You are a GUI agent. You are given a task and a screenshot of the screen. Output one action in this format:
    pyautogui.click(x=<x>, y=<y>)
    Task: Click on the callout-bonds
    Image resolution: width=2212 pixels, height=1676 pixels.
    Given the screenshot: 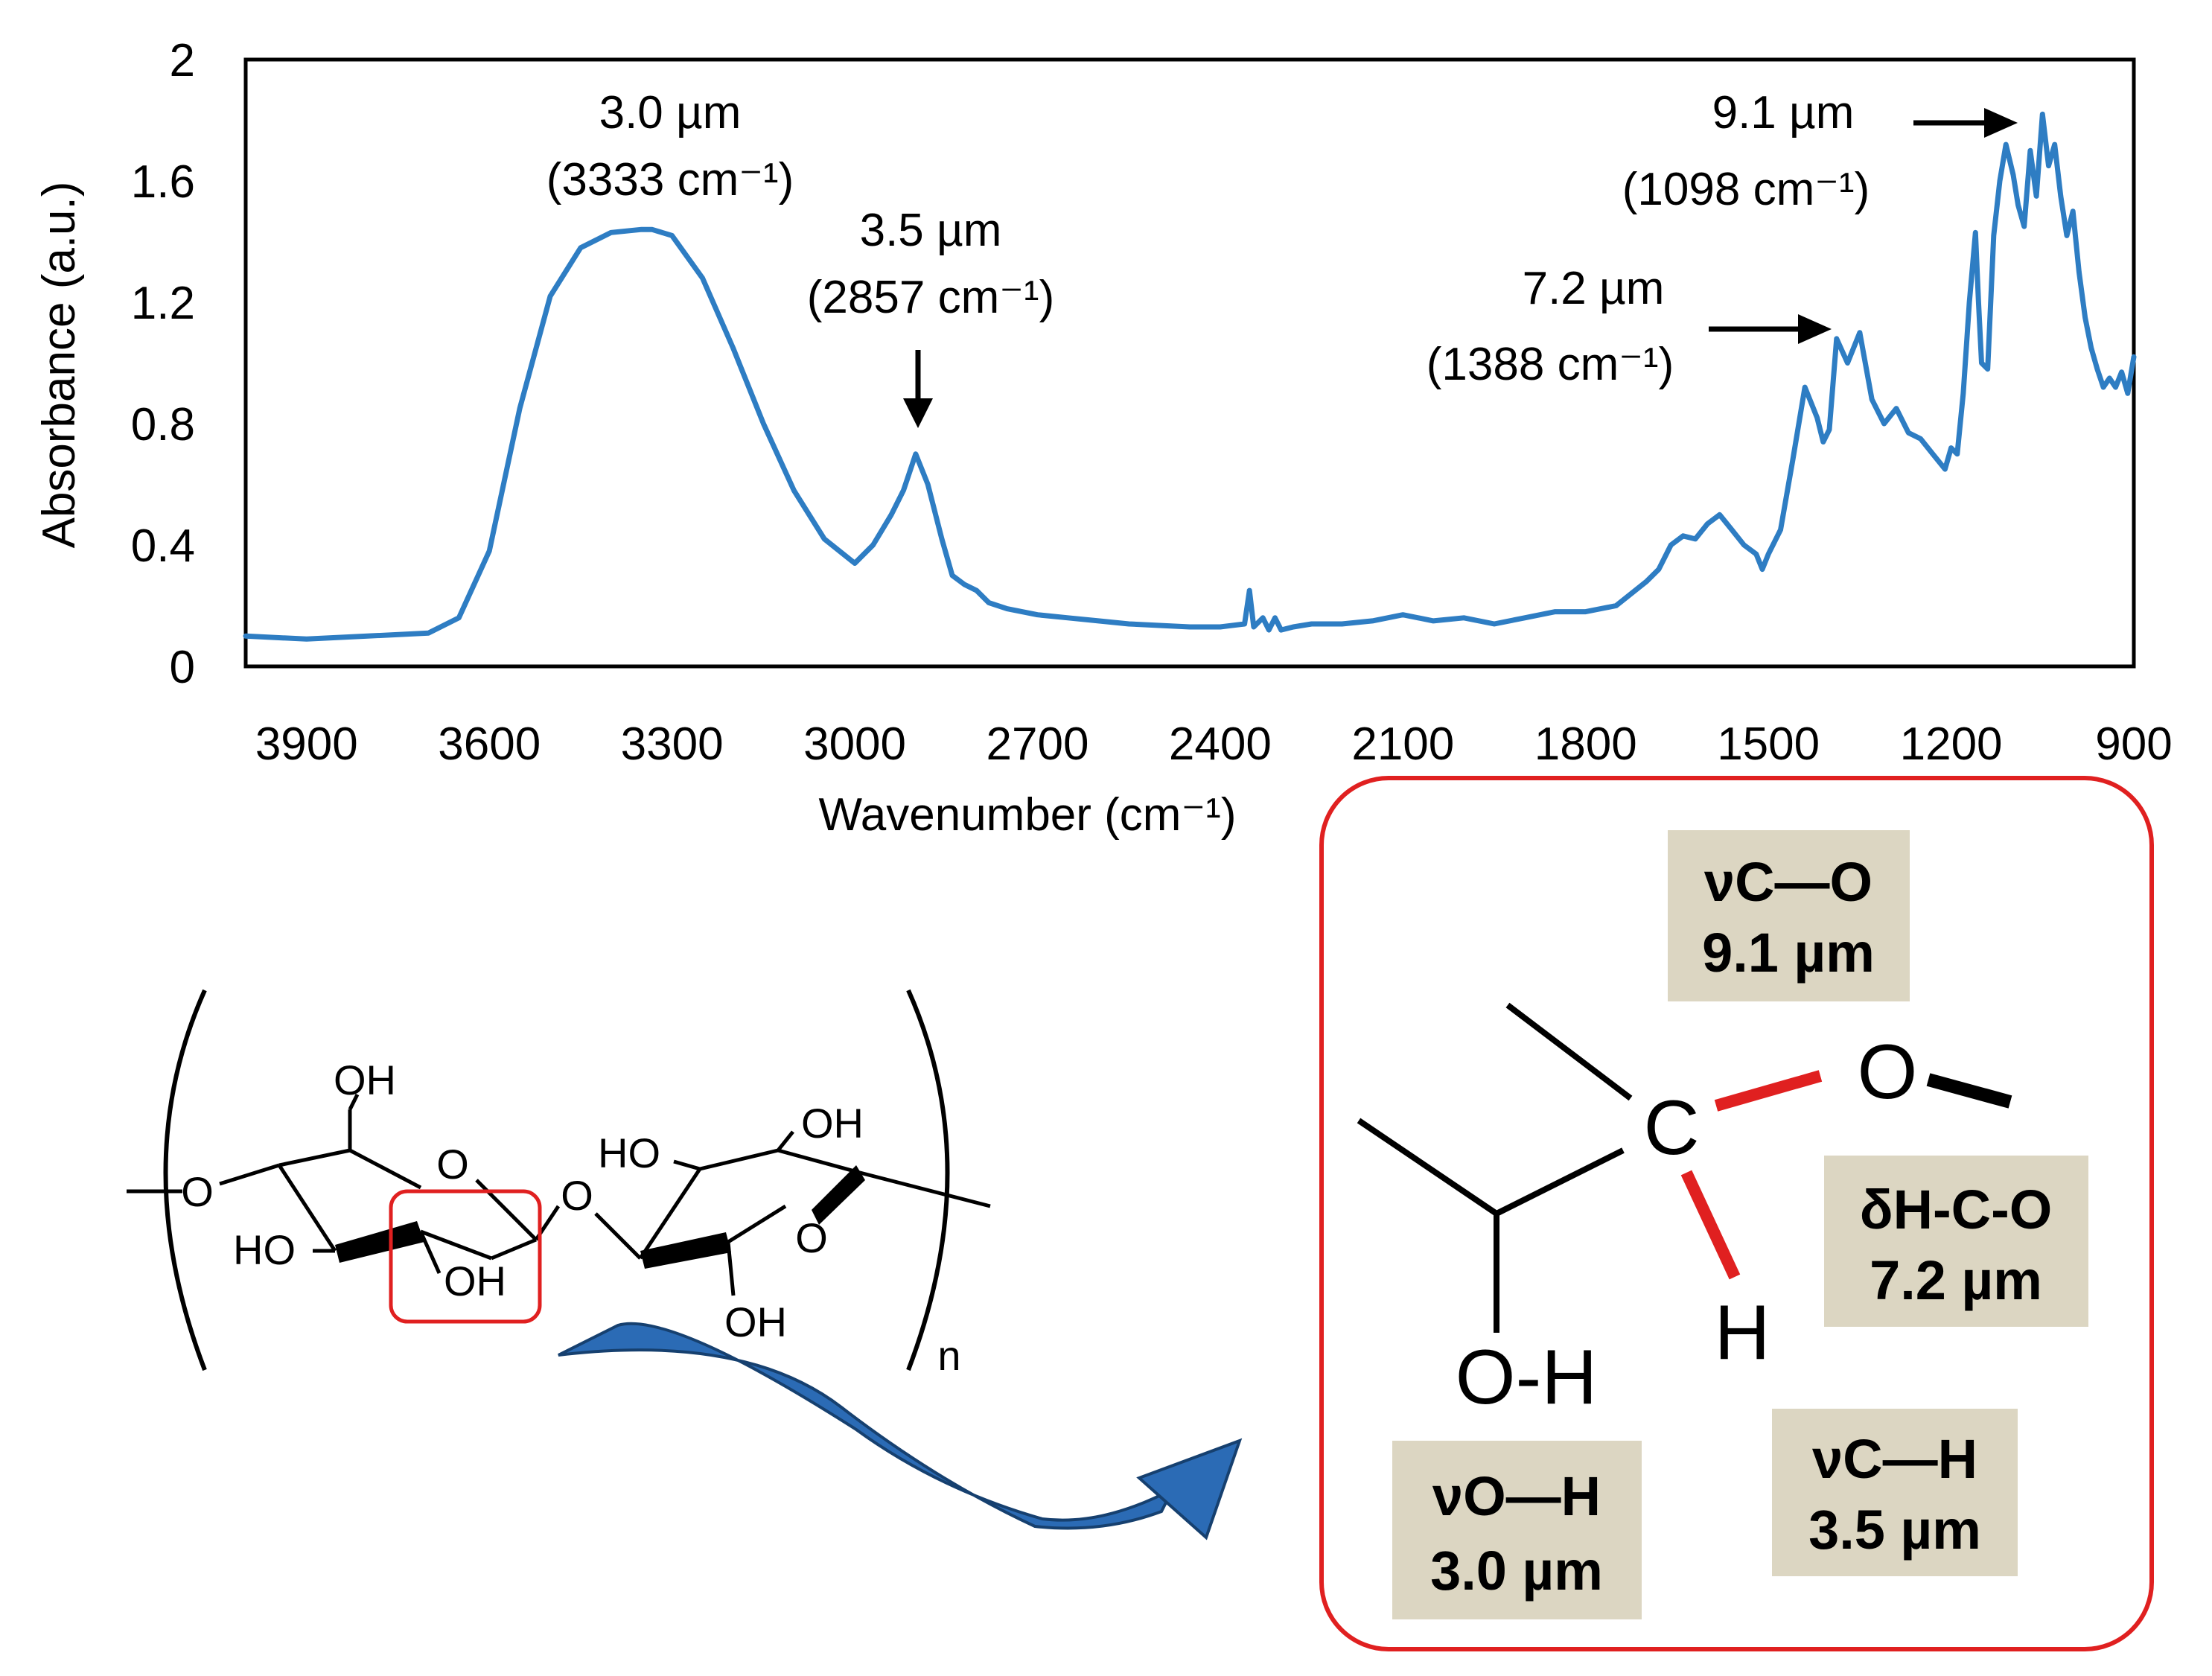 What is the action you would take?
    pyautogui.click(x=1685, y=1167)
    